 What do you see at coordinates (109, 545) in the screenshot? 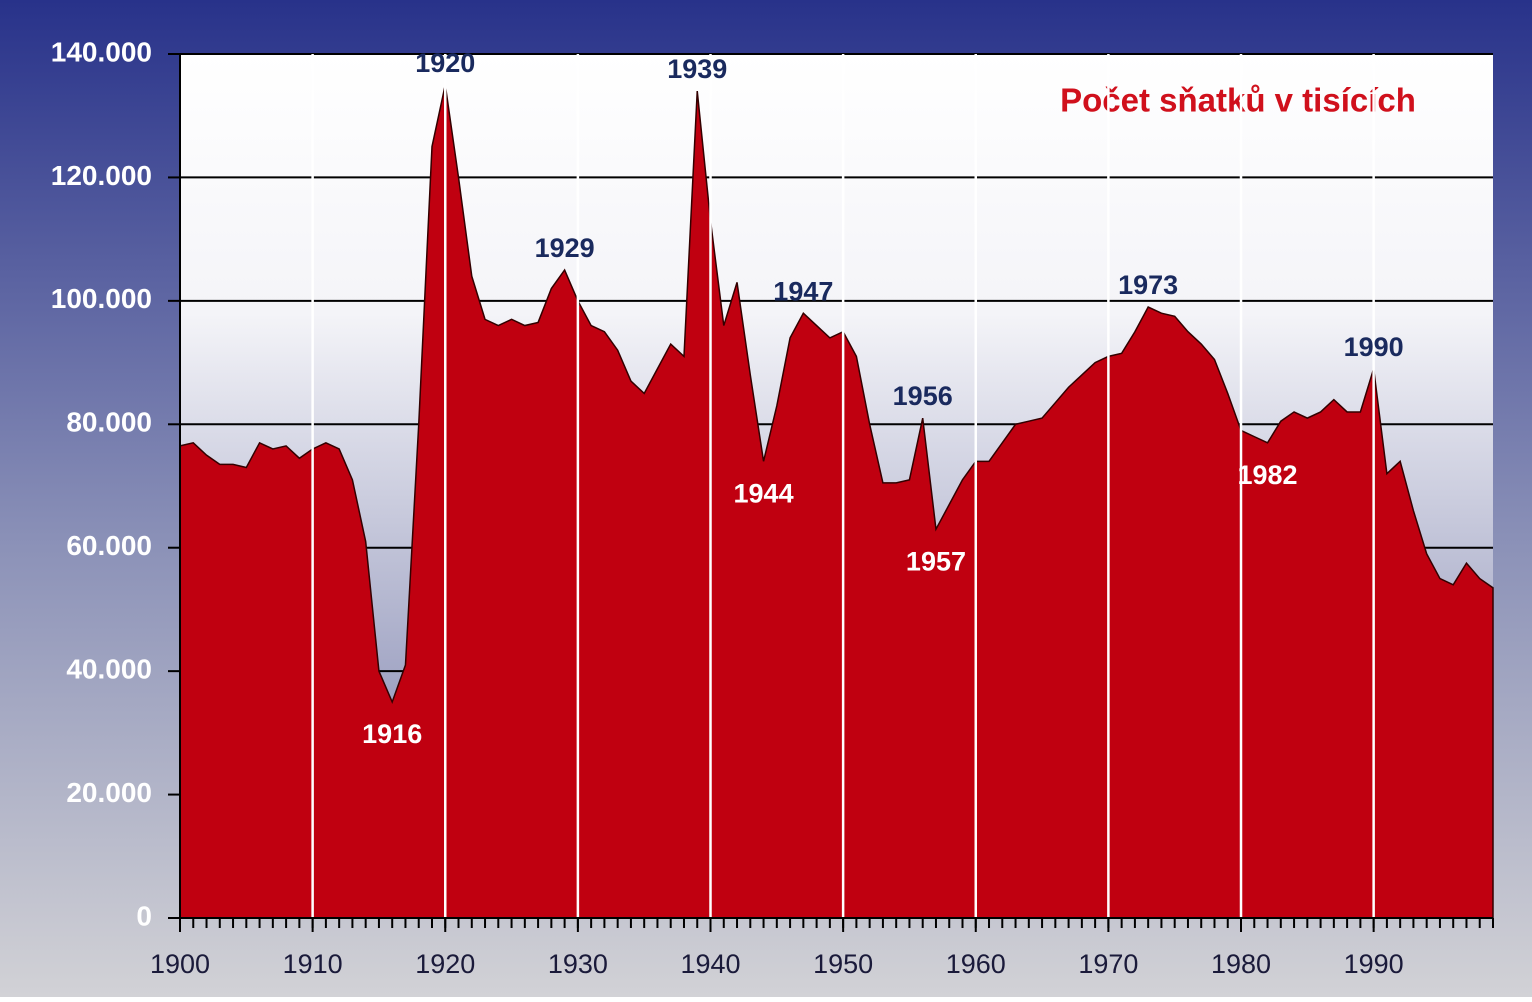
I see `y-tick-label: 60.000` at bounding box center [109, 545].